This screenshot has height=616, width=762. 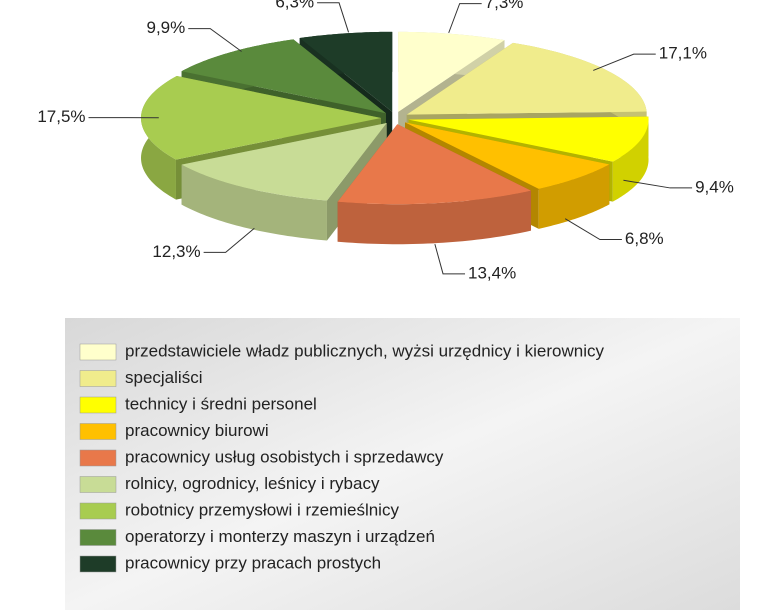 What do you see at coordinates (163, 377) in the screenshot?
I see `legend-label: specjaliści` at bounding box center [163, 377].